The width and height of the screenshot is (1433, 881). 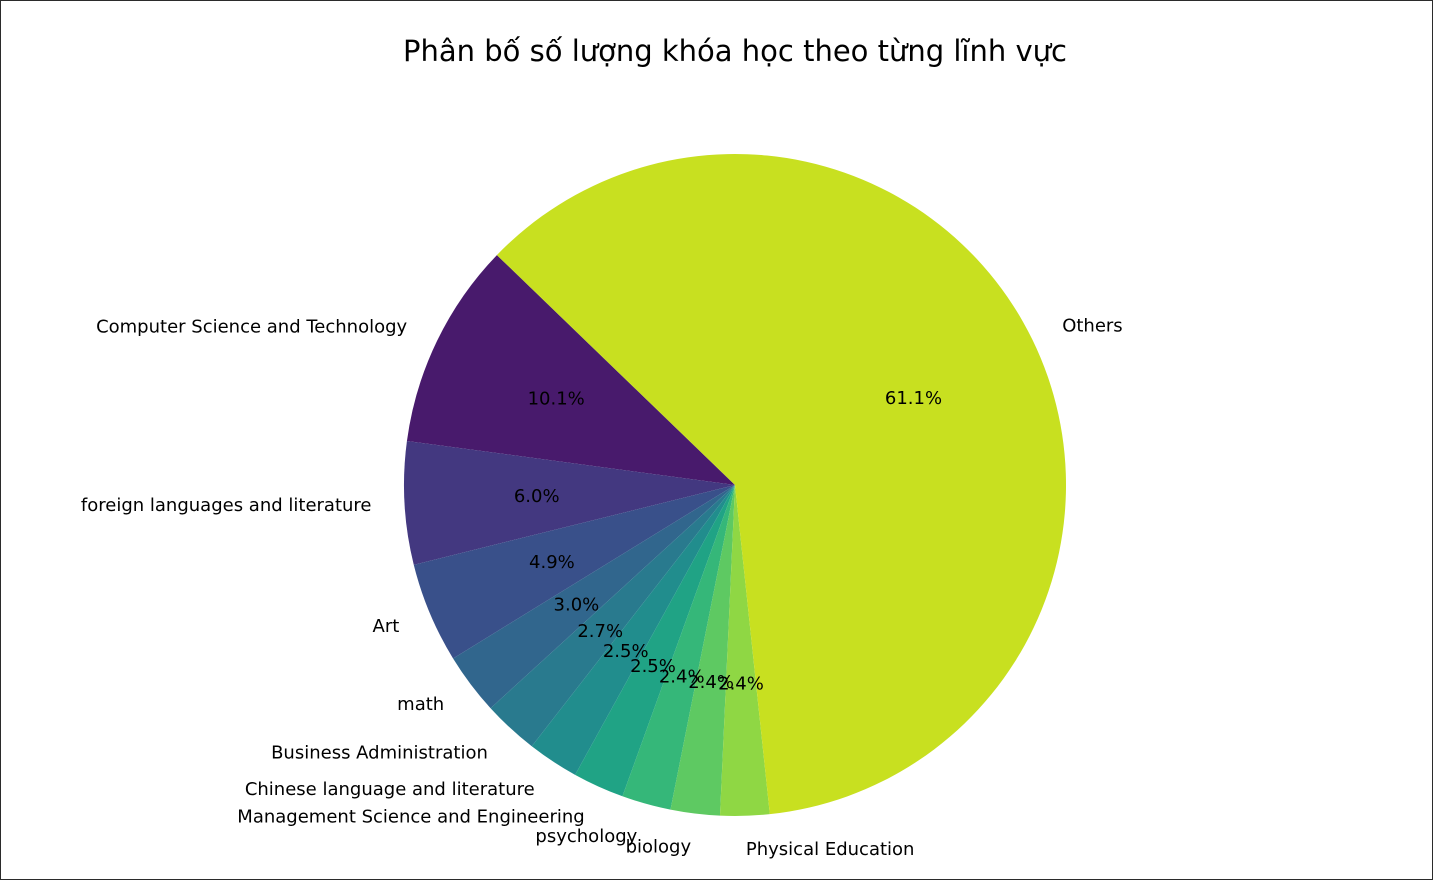 What do you see at coordinates (552, 562) in the screenshot?
I see `percent-label-2: 4.9%` at bounding box center [552, 562].